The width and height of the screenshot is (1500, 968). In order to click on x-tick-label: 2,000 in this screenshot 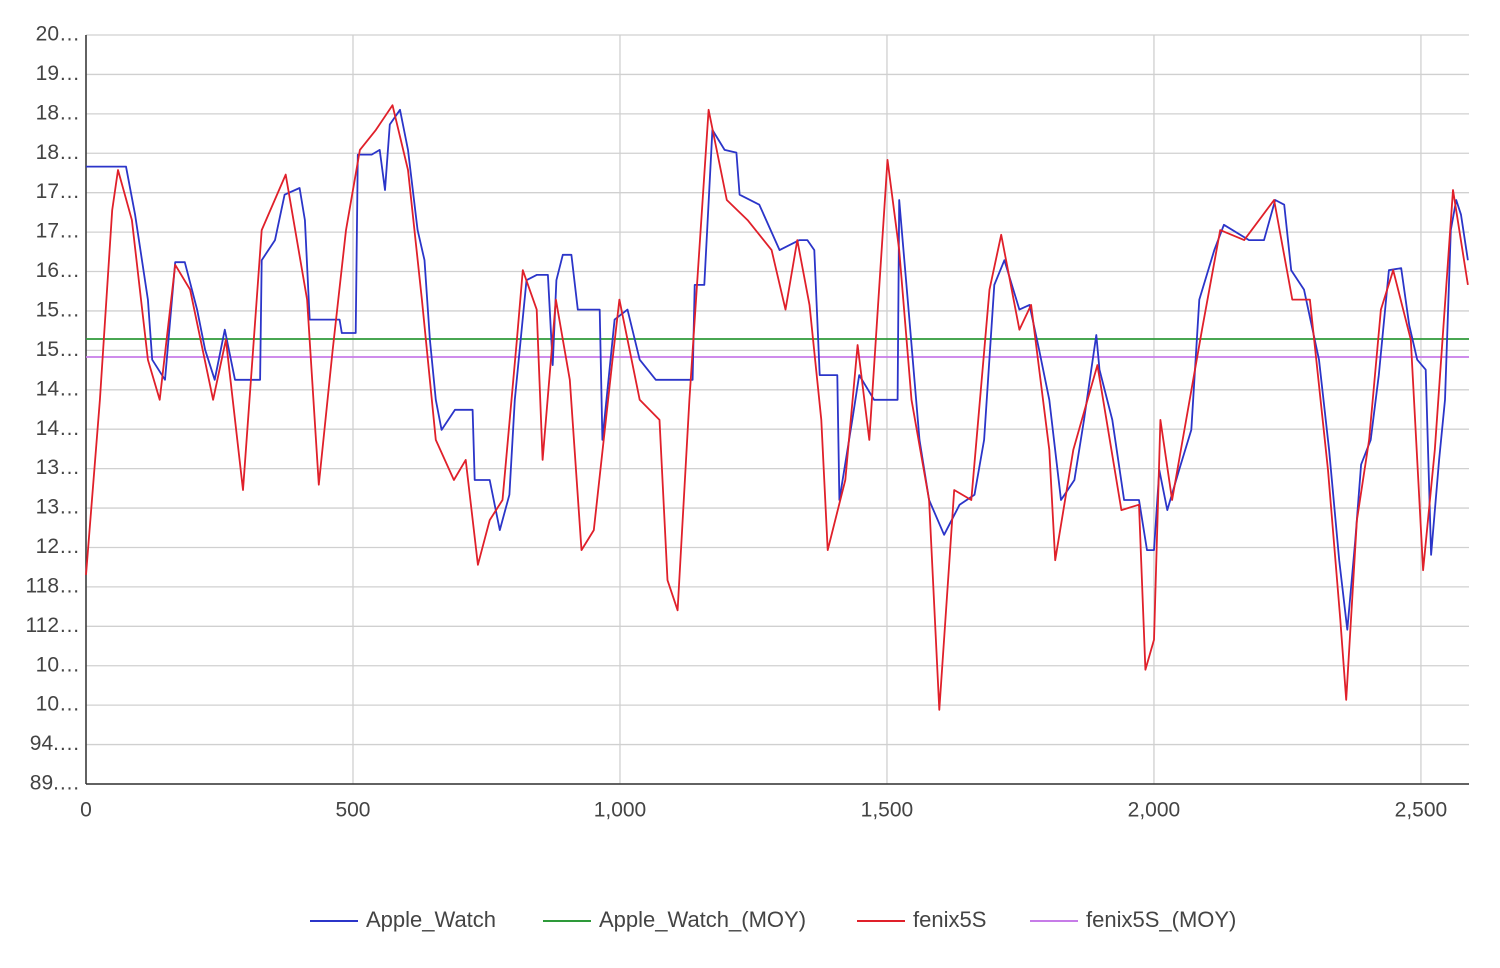, I will do `click(1154, 810)`.